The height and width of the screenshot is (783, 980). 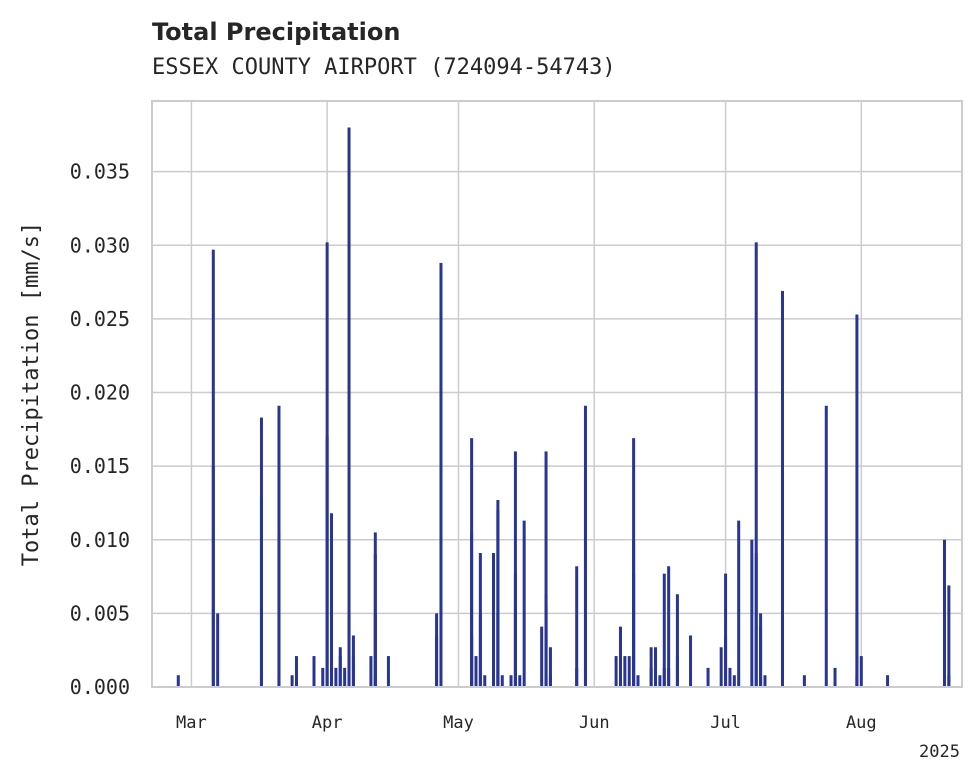 I want to click on y-axis-ticks: 0.000 0.005 0.010 0.015 0.020 0.025 0.030 0.035, so click(x=100, y=429).